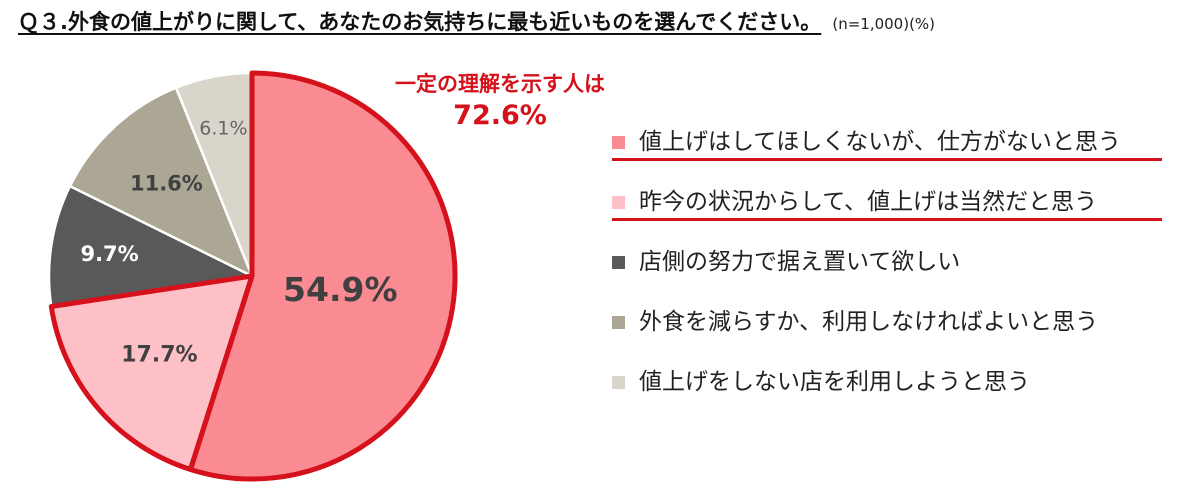 This screenshot has height=498, width=1196. Describe the element at coordinates (887, 159) in the screenshot. I see `legend-underline-accept-but-unwanted` at that location.